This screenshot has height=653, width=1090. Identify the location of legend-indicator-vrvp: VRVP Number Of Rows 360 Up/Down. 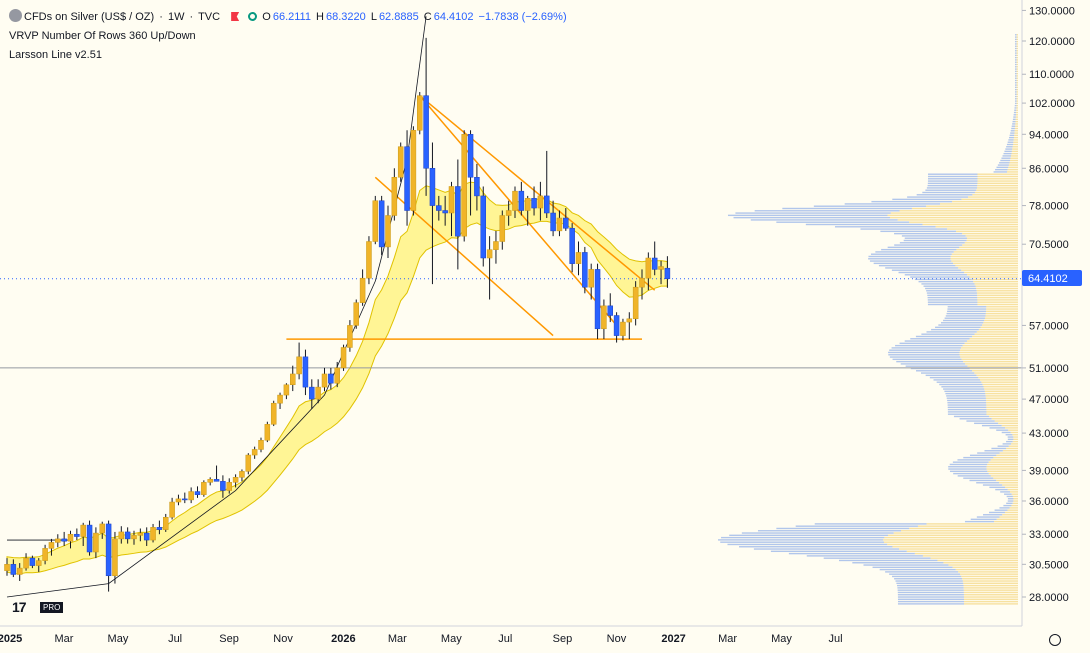
(102, 36).